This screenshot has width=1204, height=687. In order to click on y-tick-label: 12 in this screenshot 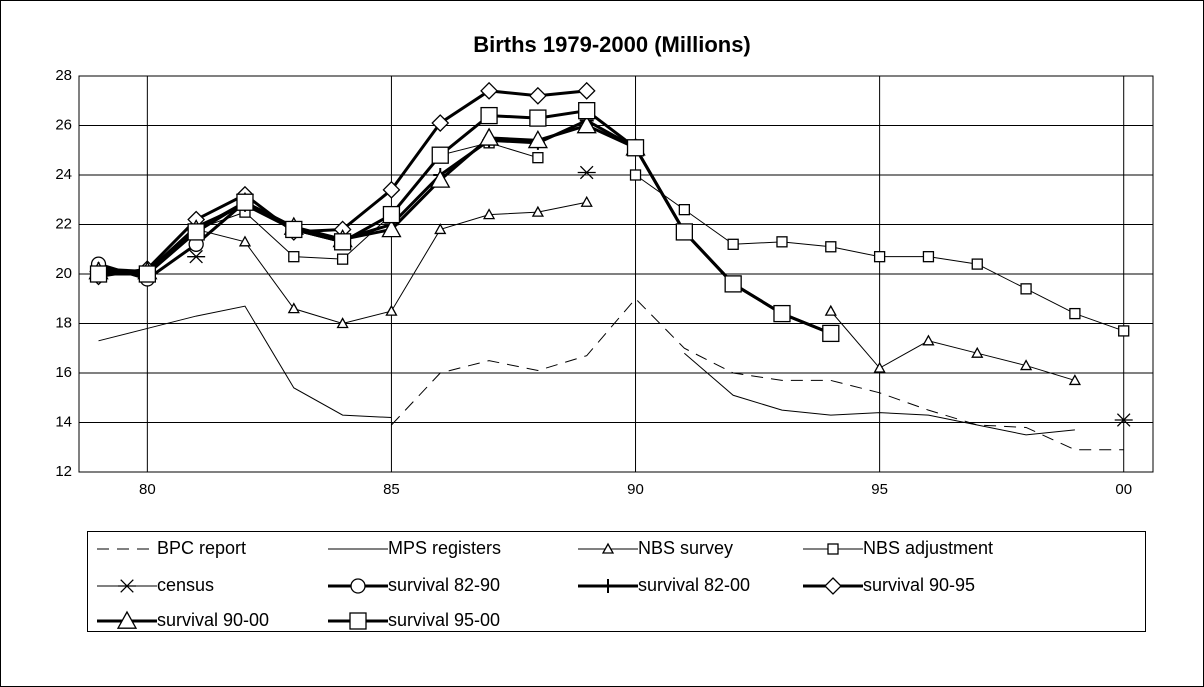, I will do `click(63, 471)`.